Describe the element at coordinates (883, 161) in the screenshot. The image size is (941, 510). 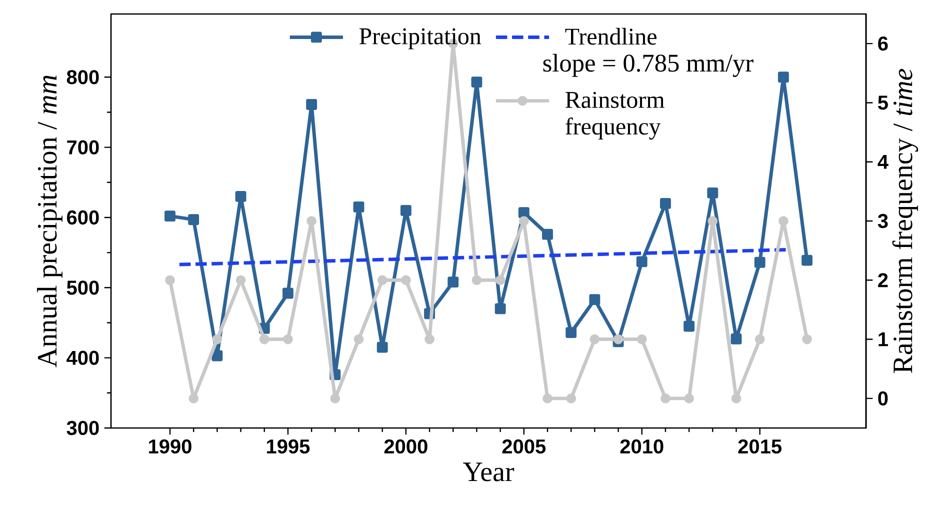
I see `y2-tick-label: 4` at that location.